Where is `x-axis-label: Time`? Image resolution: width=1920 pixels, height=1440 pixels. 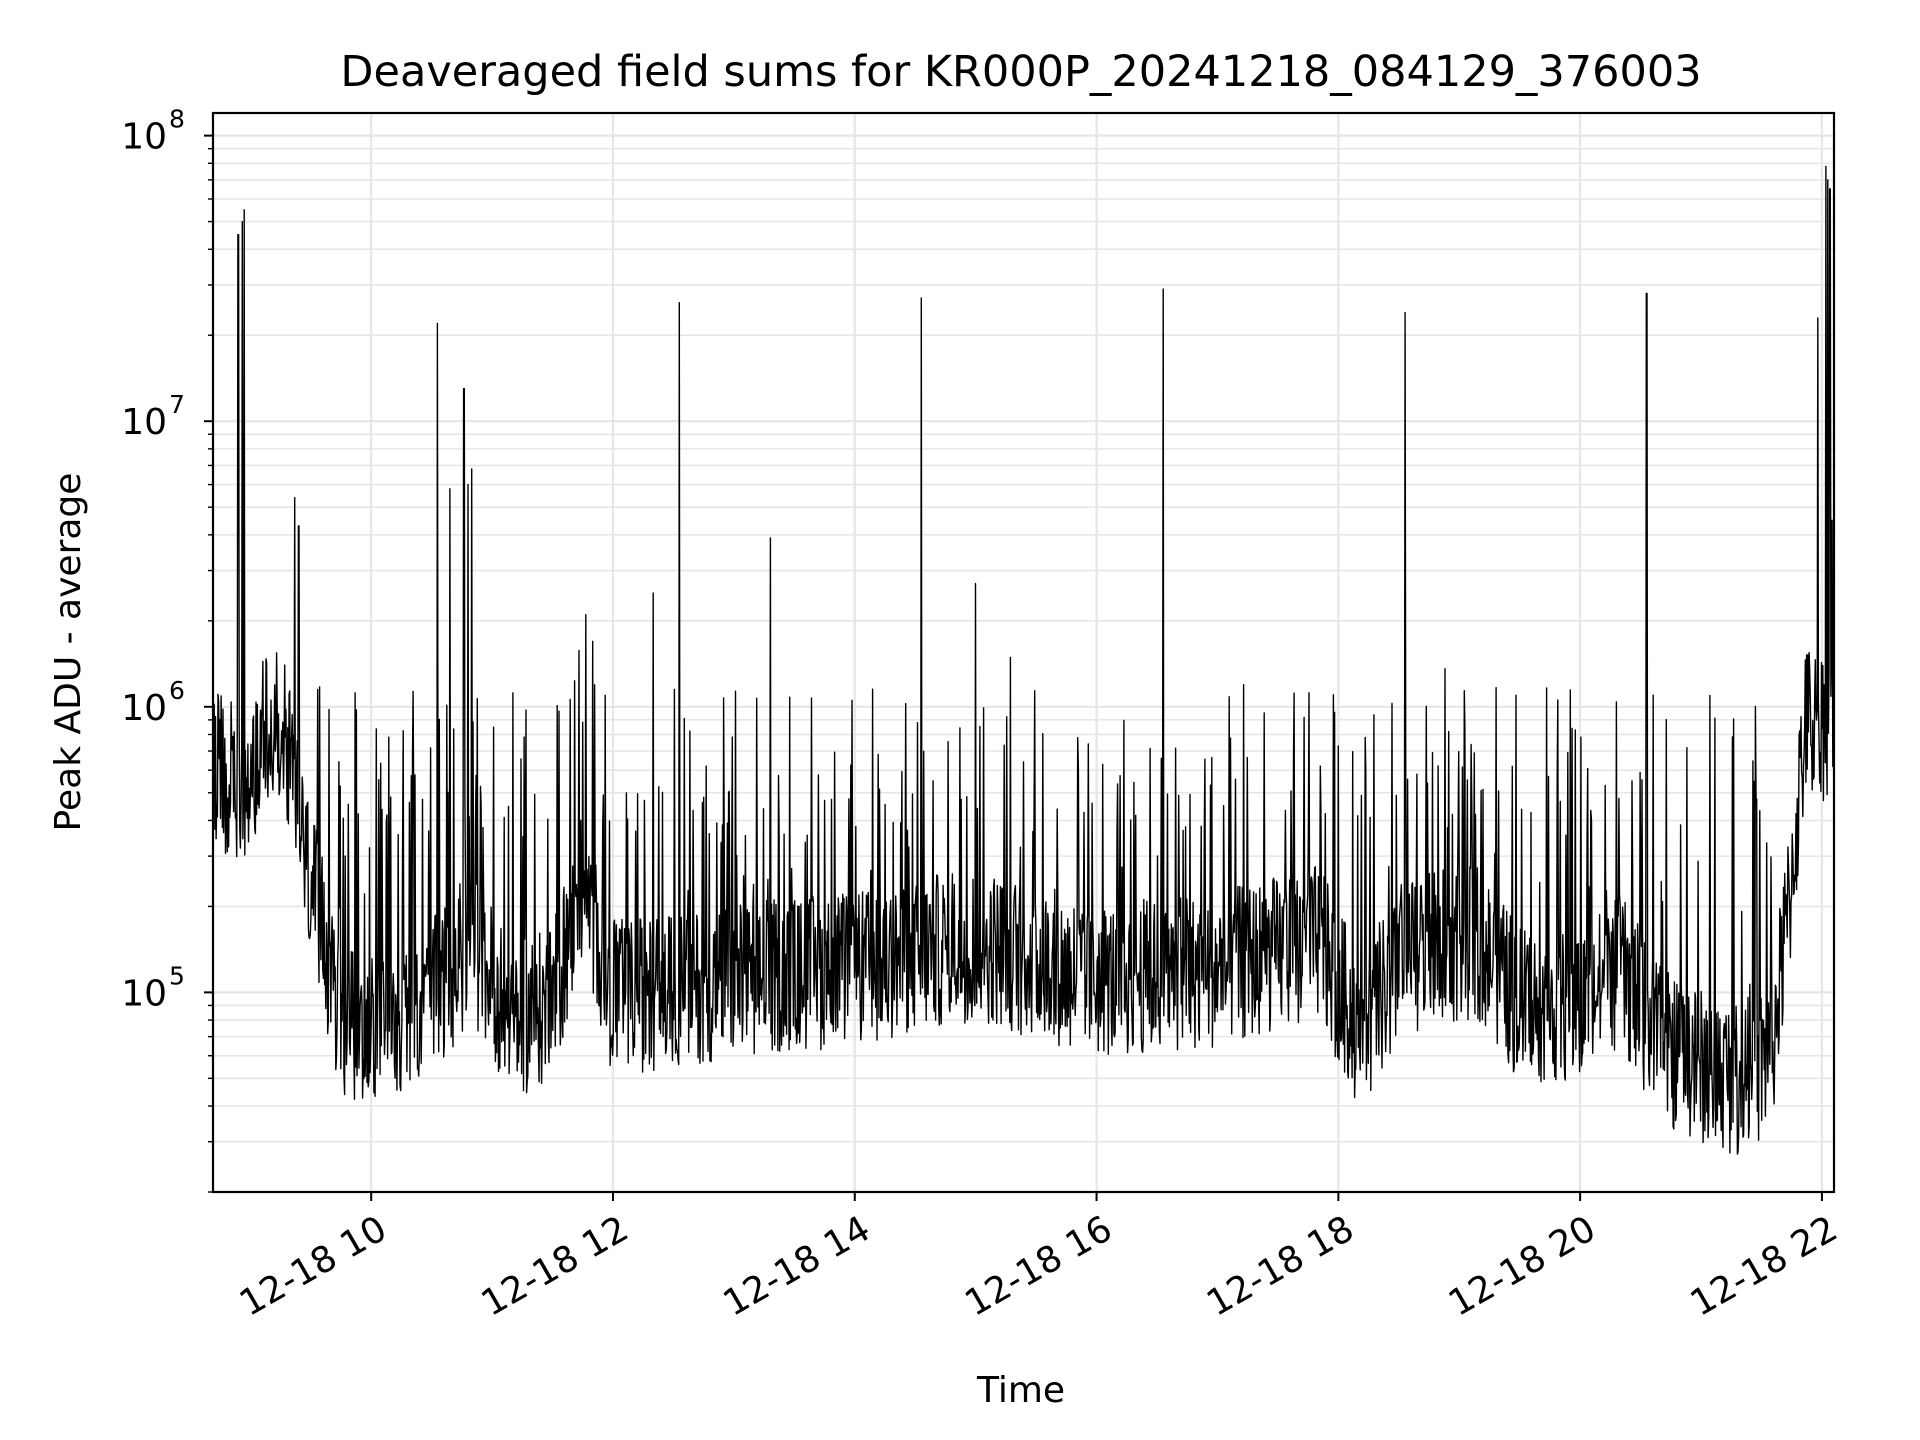 x-axis-label: Time is located at coordinates (1020, 1390).